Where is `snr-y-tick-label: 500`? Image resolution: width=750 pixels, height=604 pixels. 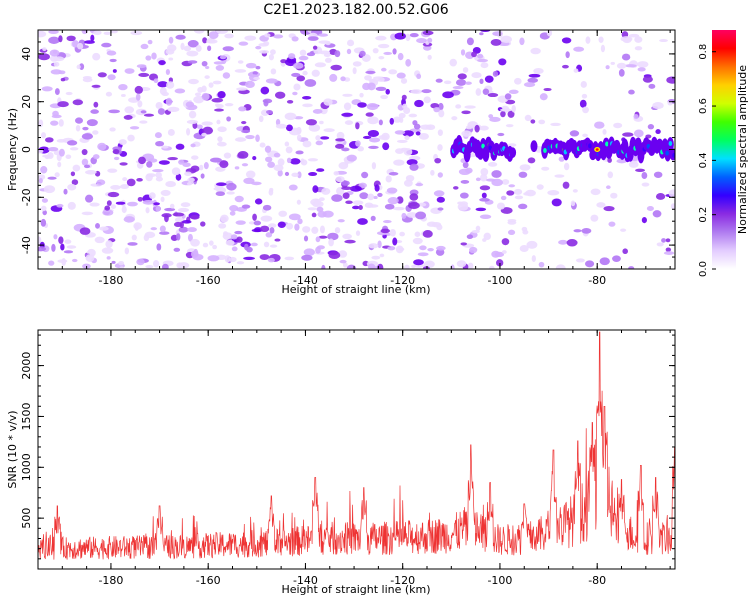
snr-y-tick-label: 500 is located at coordinates (26, 518).